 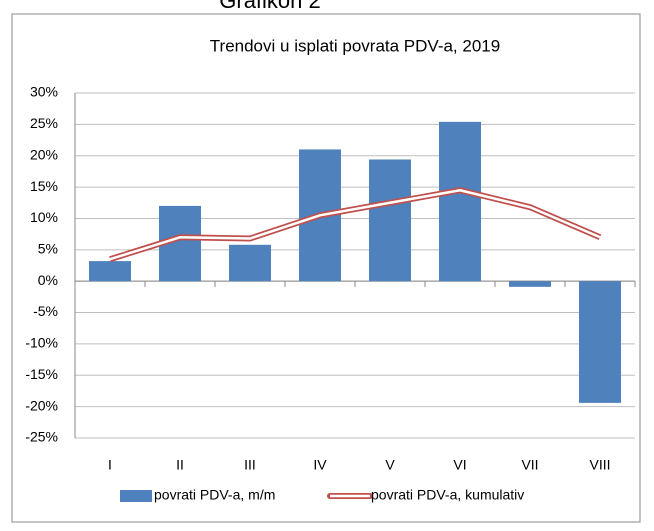 What do you see at coordinates (41, 405) in the screenshot?
I see `y-tick-label: -20%` at bounding box center [41, 405].